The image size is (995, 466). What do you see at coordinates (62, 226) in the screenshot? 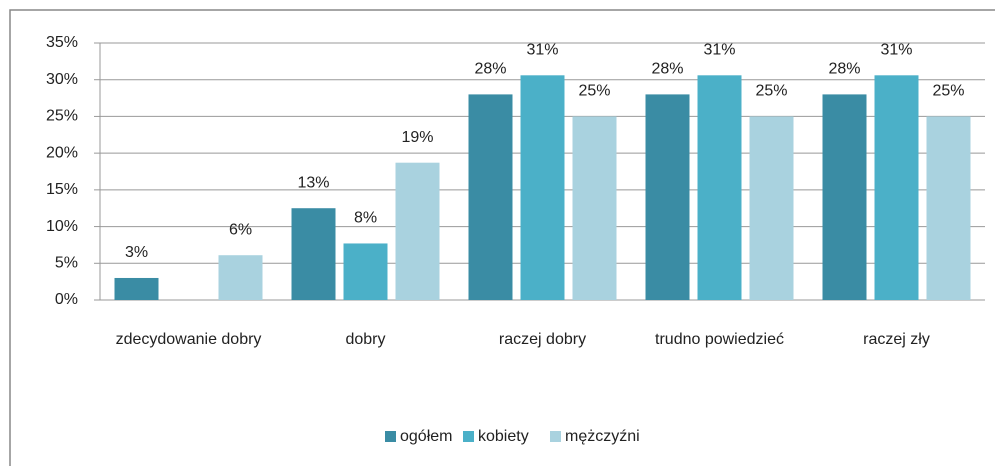
I see `y-tick-label: 10%` at bounding box center [62, 226].